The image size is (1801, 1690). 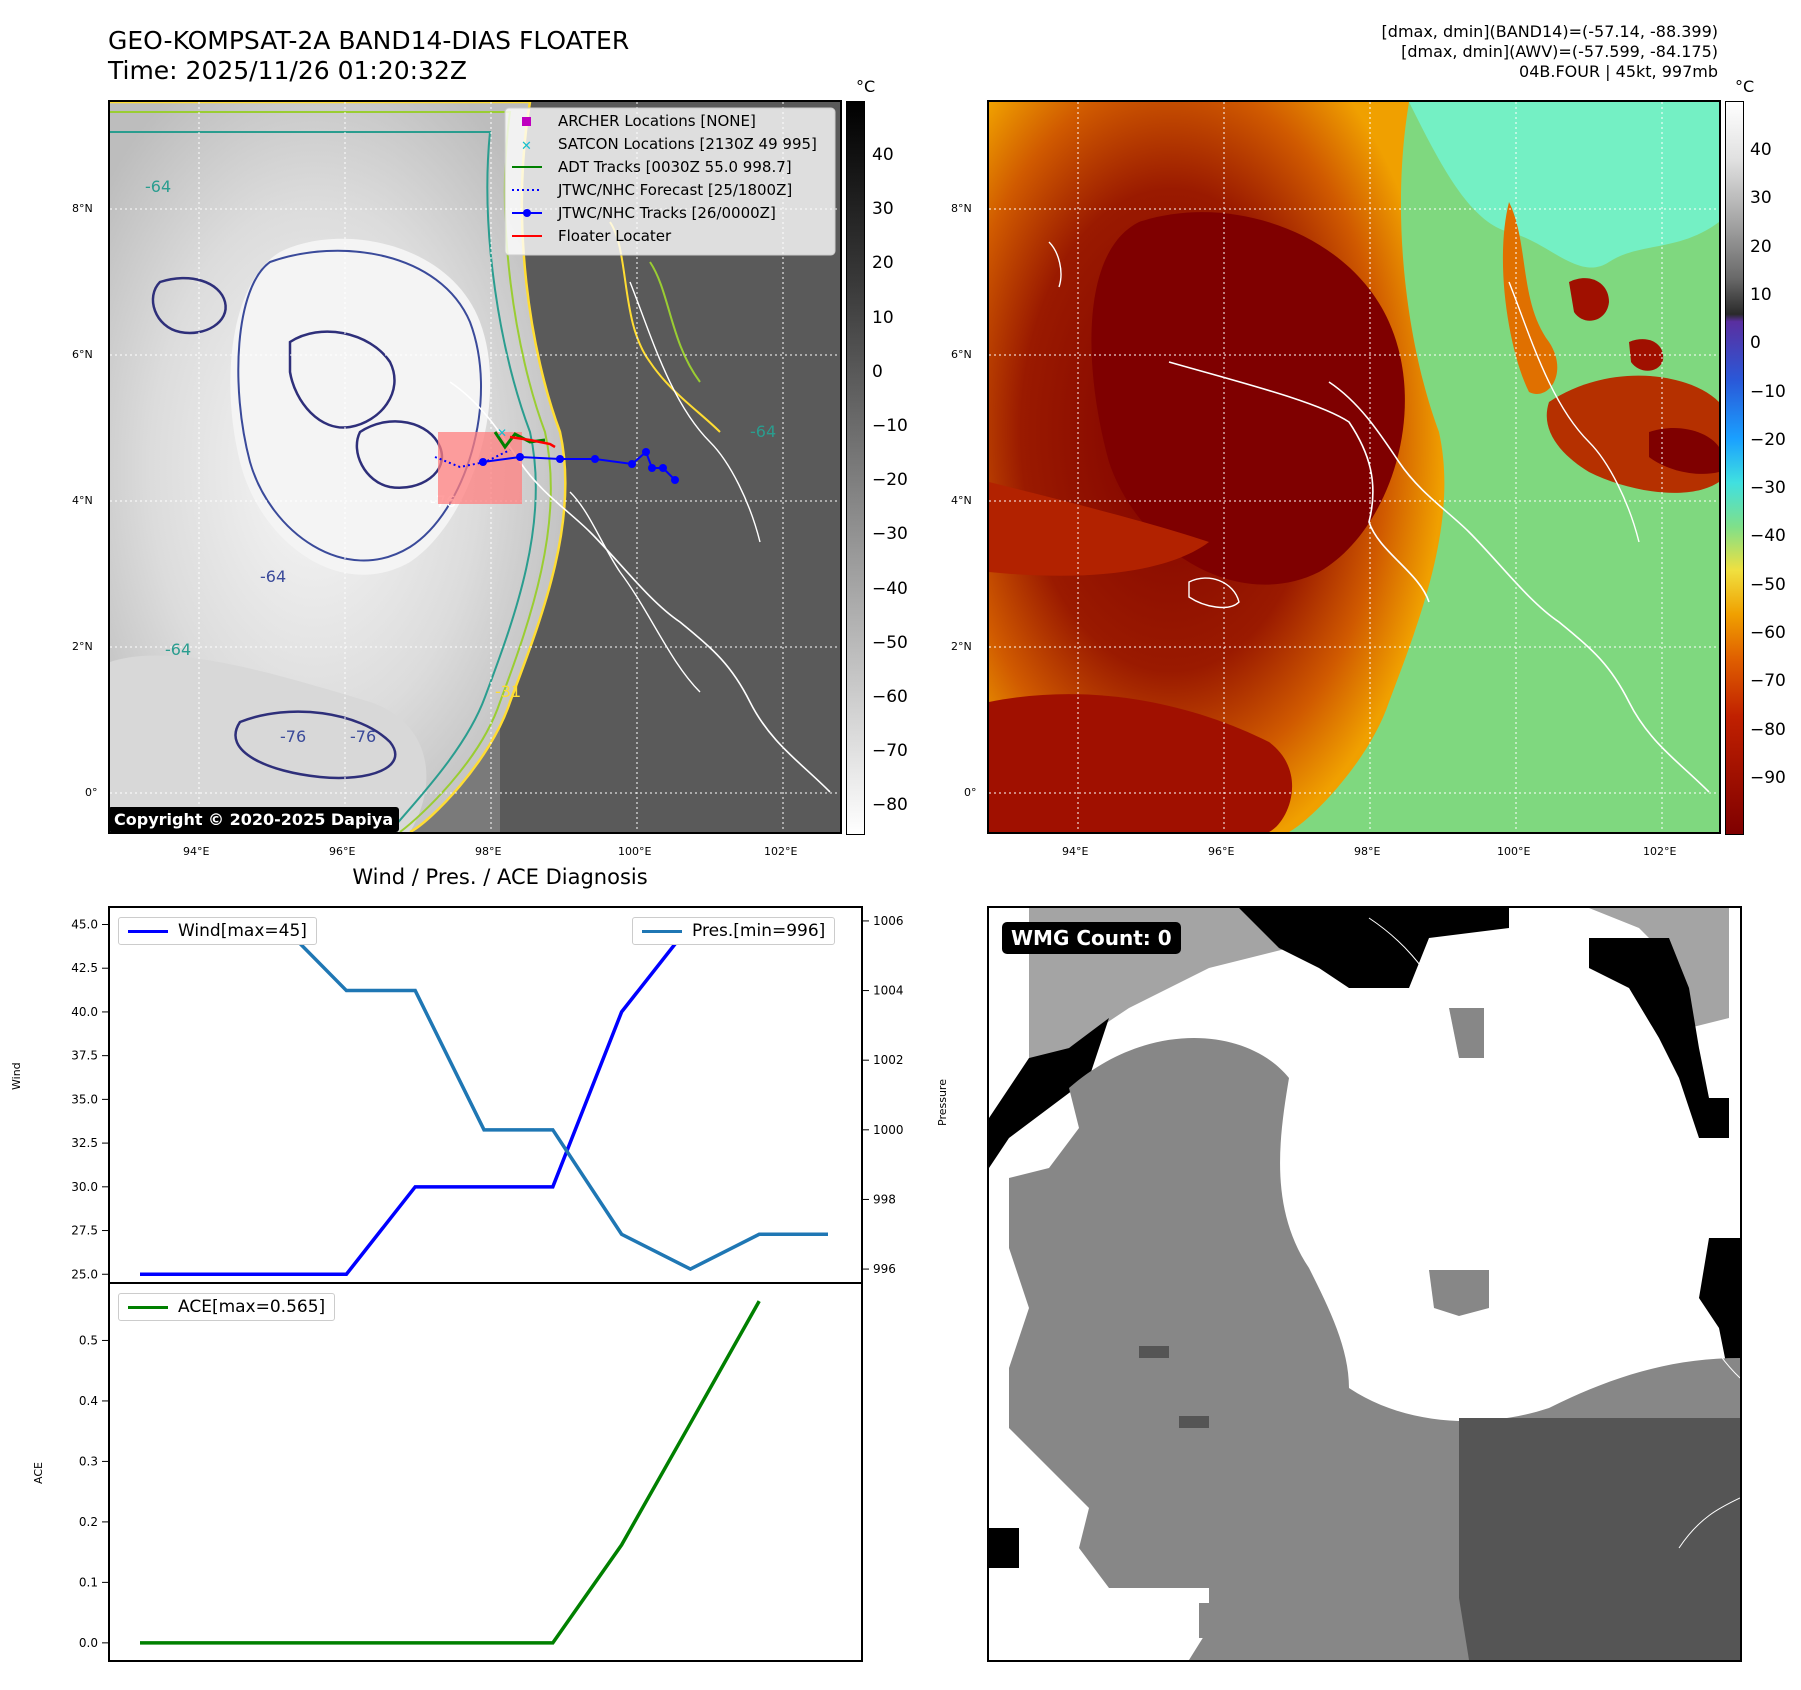 What do you see at coordinates (84, 924) in the screenshot?
I see `wind-tick-label: 45.0` at bounding box center [84, 924].